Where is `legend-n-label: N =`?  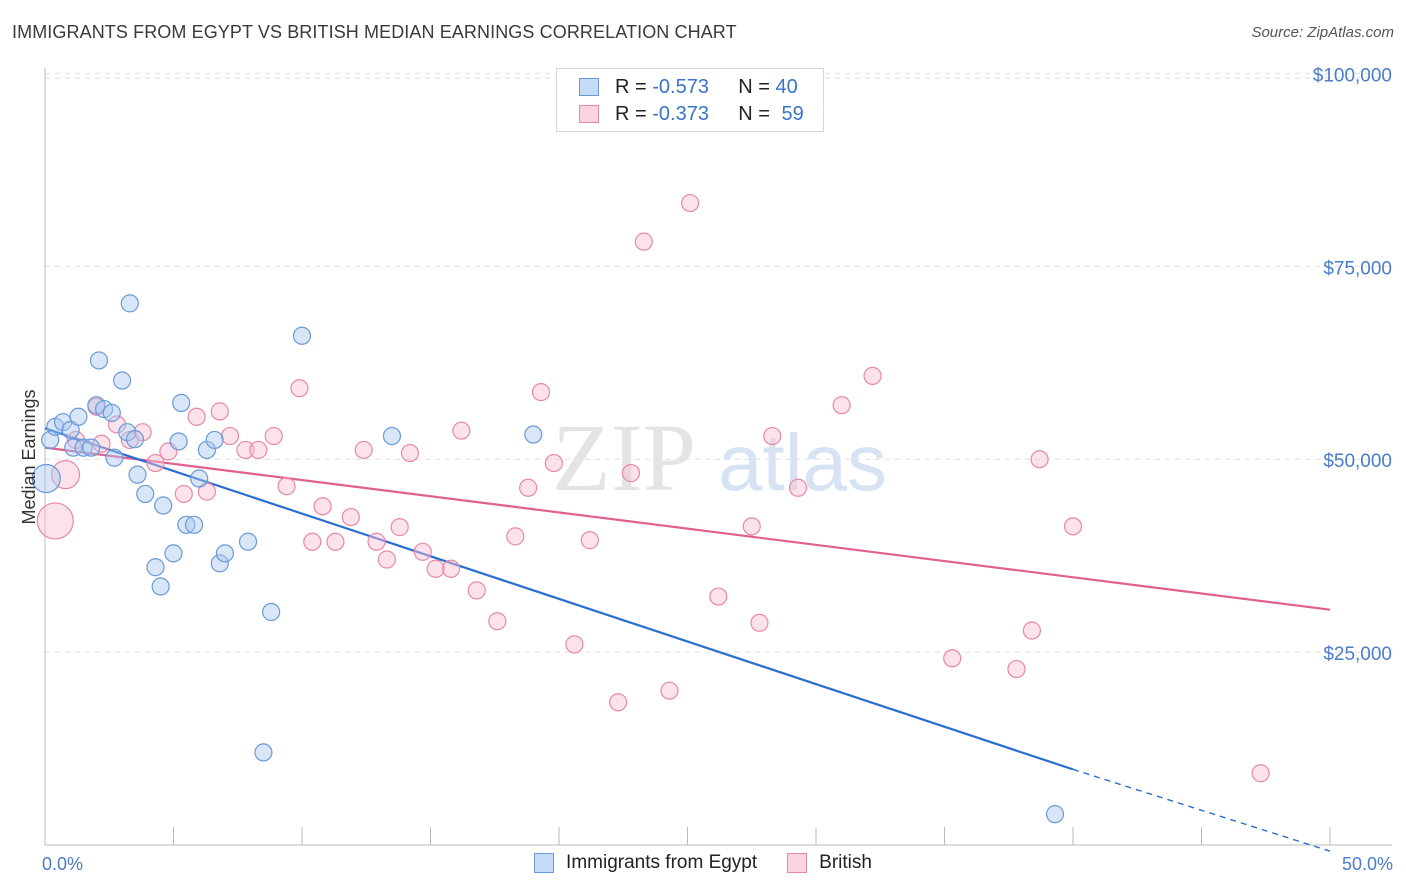 legend-n-label: N = is located at coordinates (757, 113).